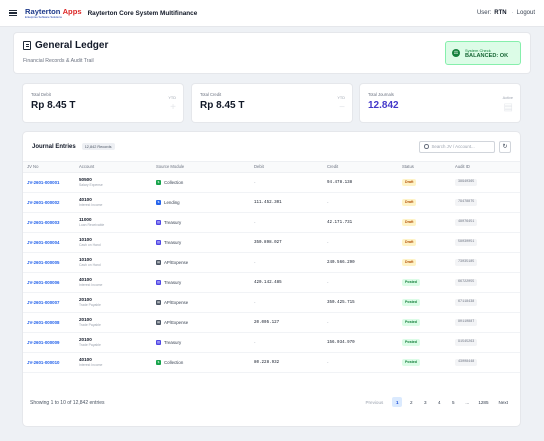 This screenshot has height=441, width=544. Describe the element at coordinates (158, 242) in the screenshot. I see `module-icon: ▥` at that location.